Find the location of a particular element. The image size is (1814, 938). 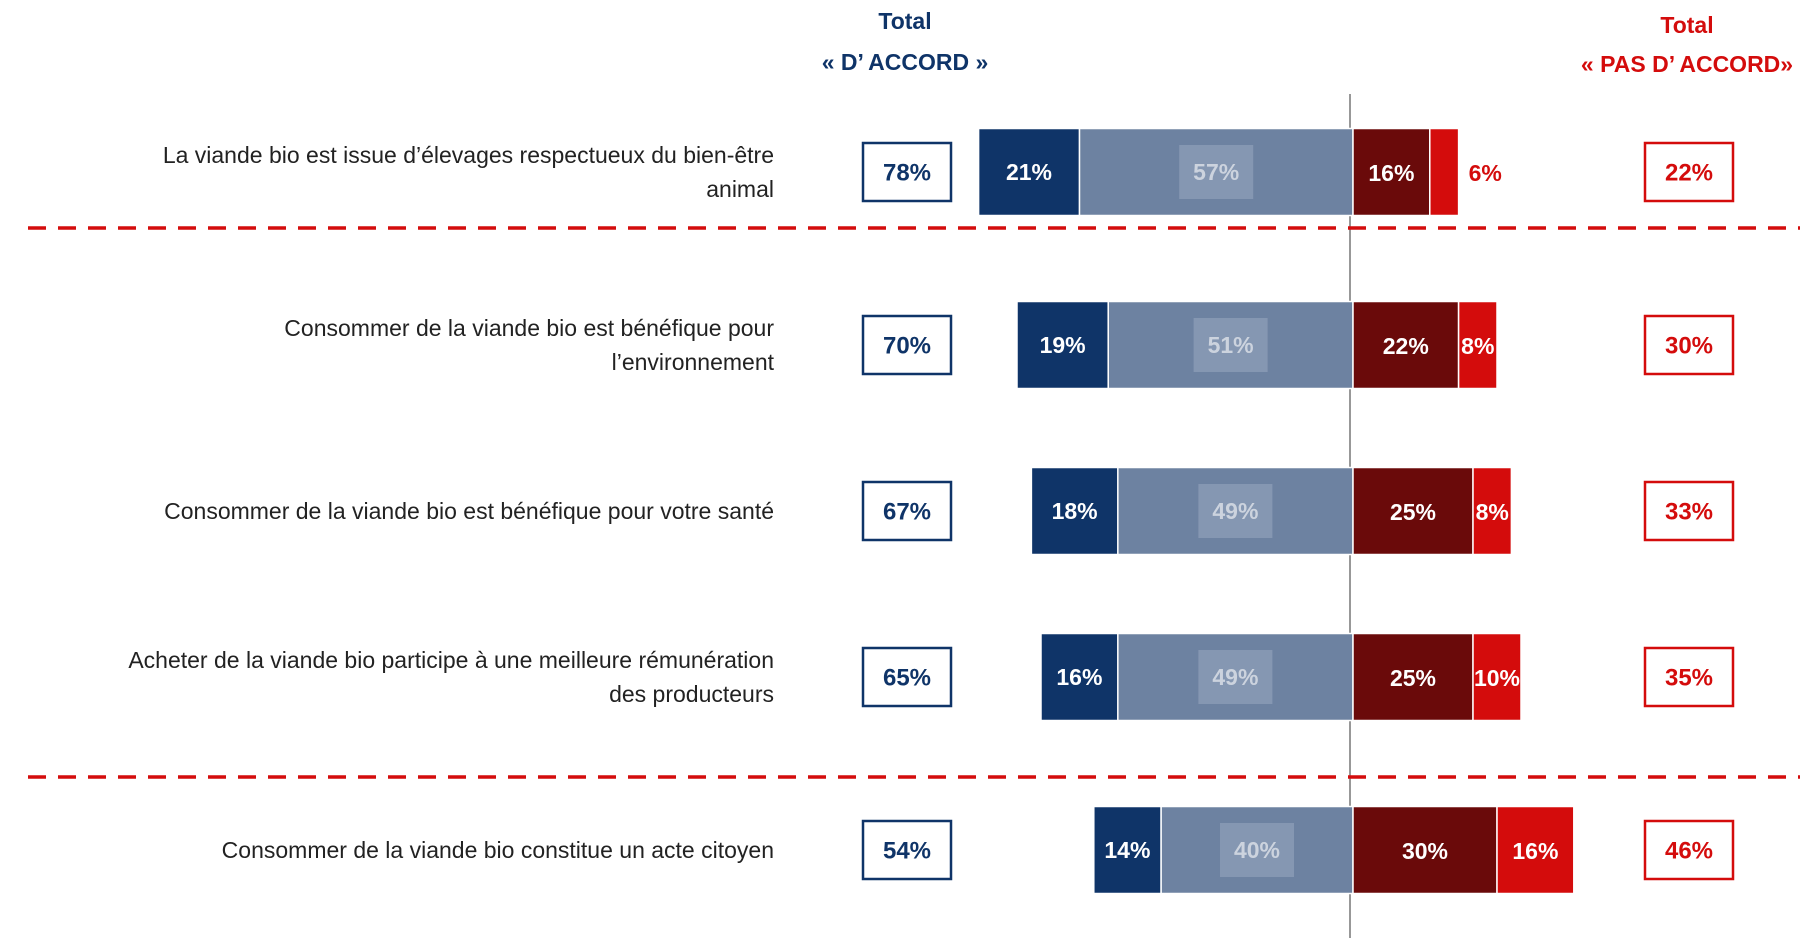

value-label: 22% is located at coordinates (1406, 346).